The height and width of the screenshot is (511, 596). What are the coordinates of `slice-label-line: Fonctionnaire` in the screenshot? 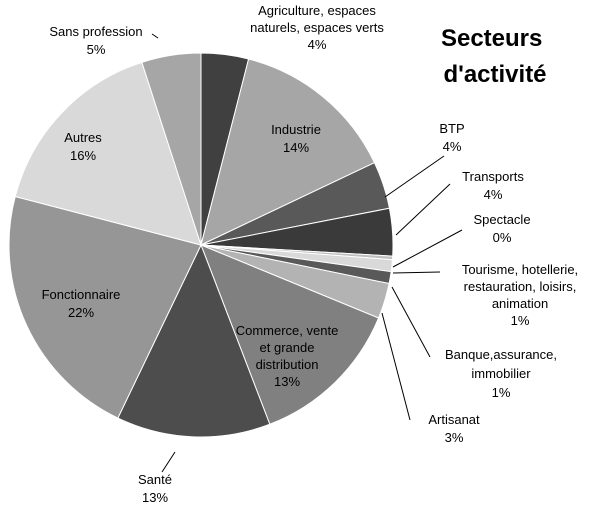 It's located at (81, 294).